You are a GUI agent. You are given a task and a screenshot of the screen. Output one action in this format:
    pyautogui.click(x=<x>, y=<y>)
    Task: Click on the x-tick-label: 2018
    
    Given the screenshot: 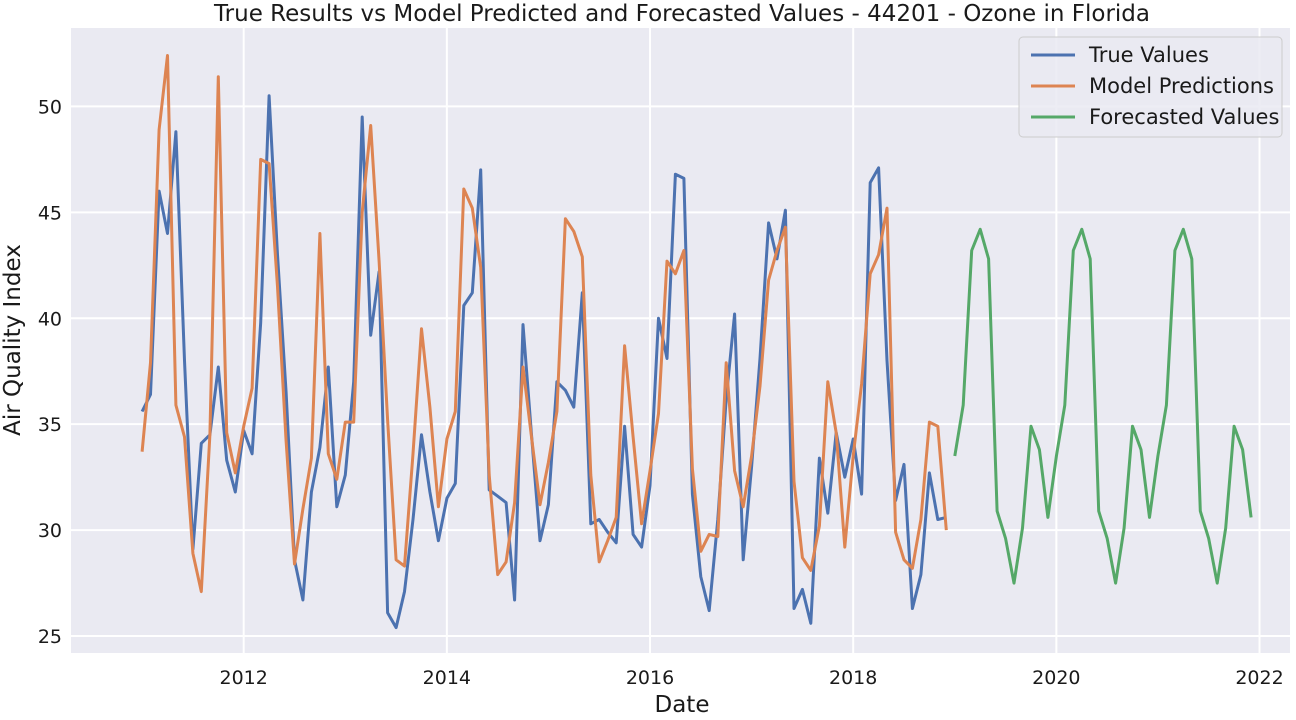 What is the action you would take?
    pyautogui.click(x=853, y=678)
    